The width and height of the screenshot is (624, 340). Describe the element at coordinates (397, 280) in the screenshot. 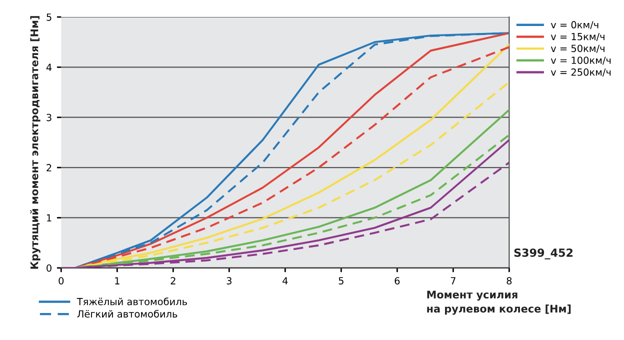

I see `x-tick-label: 6` at that location.